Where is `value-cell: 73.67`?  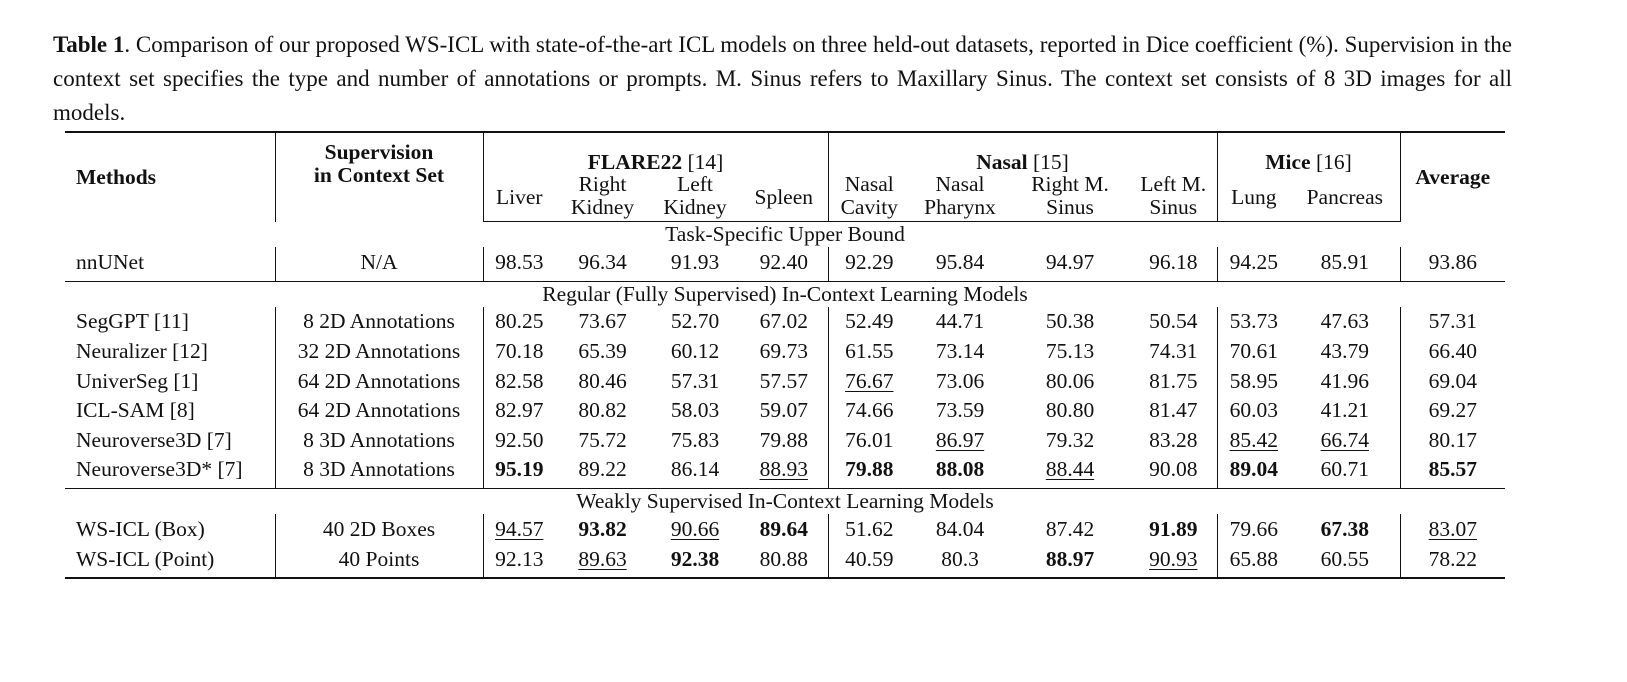 value-cell: 73.67 is located at coordinates (602, 322).